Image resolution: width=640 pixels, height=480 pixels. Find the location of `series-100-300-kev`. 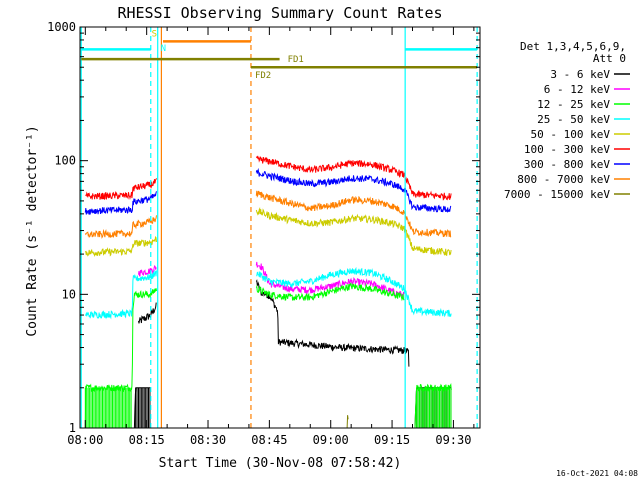

series-100-300-kev is located at coordinates (268, 178).